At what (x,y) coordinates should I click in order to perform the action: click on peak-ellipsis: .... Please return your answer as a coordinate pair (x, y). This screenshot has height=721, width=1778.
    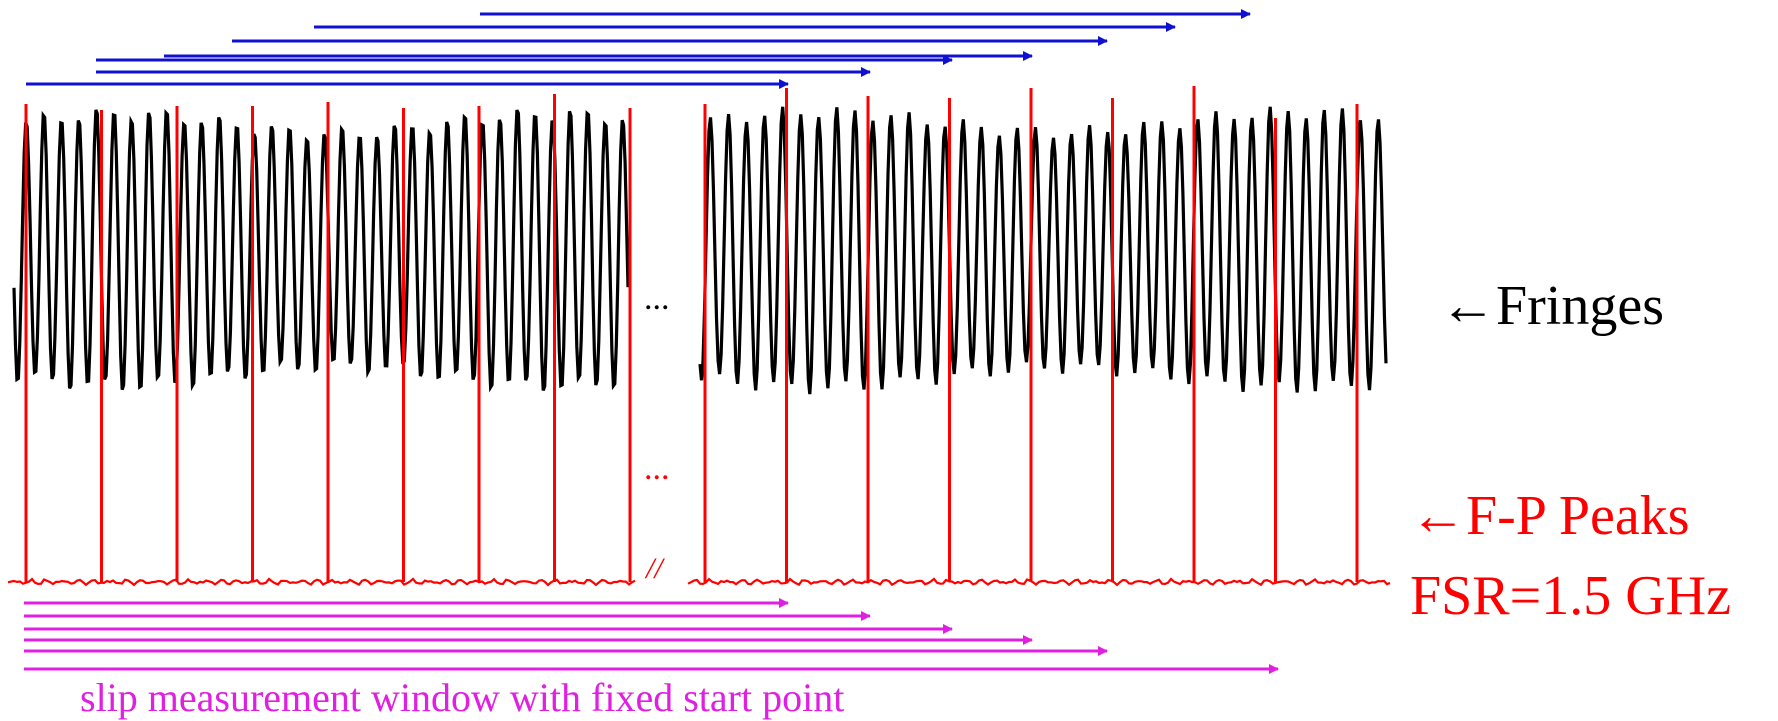
    Looking at the image, I should click on (657, 468).